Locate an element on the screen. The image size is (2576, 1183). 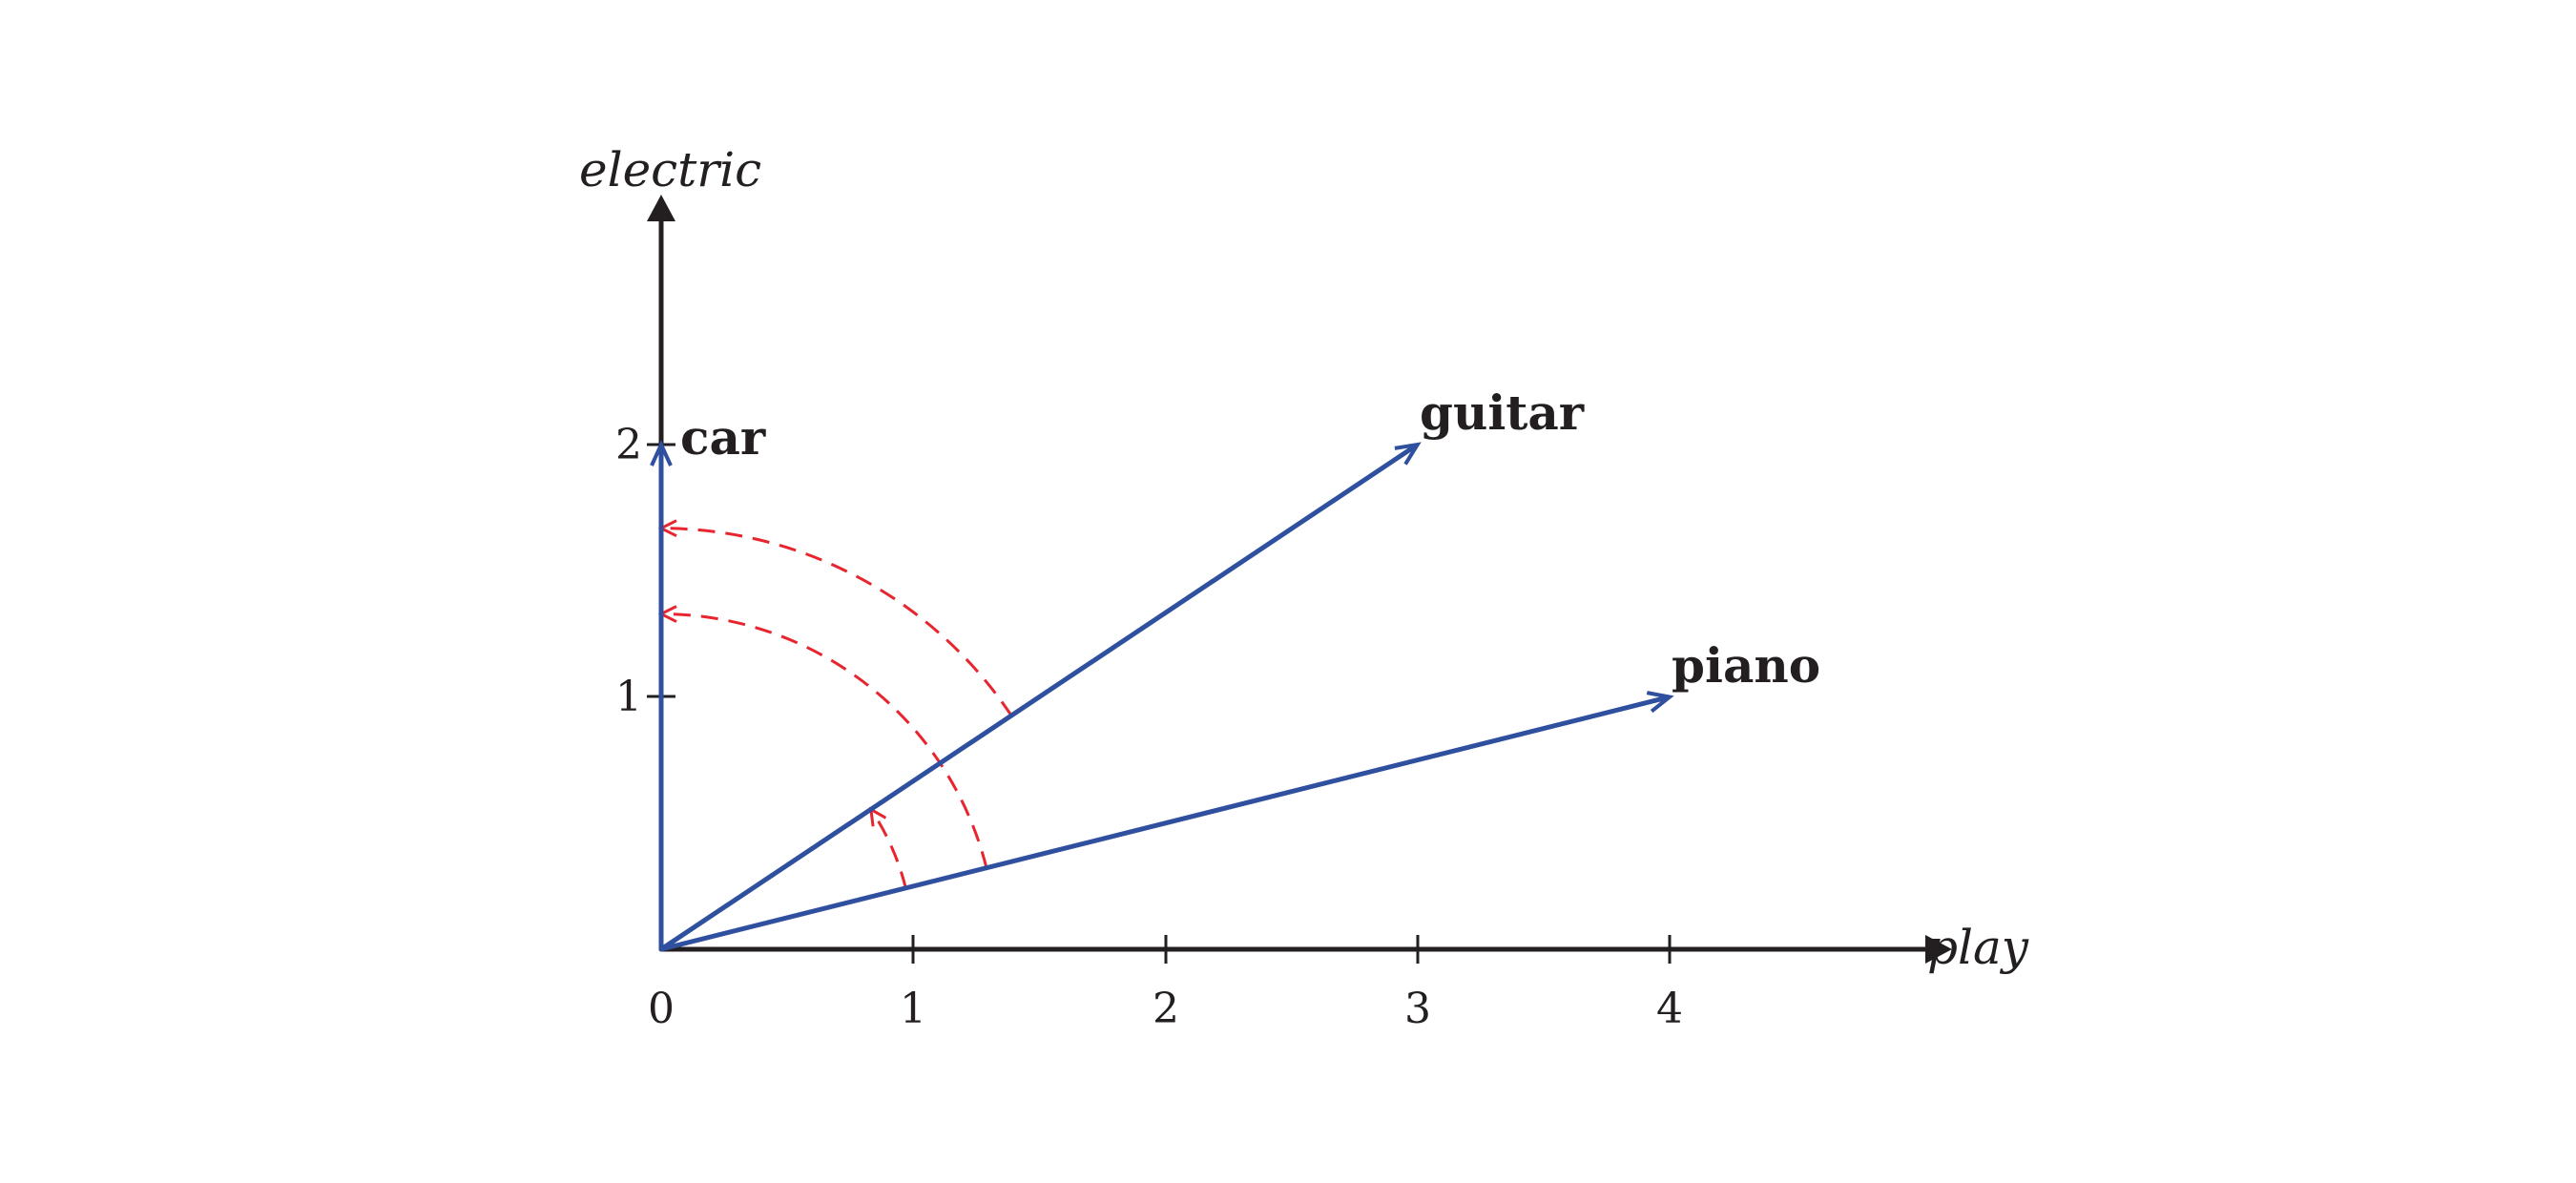
x-tick-label-4: 4 is located at coordinates (1669, 1009).